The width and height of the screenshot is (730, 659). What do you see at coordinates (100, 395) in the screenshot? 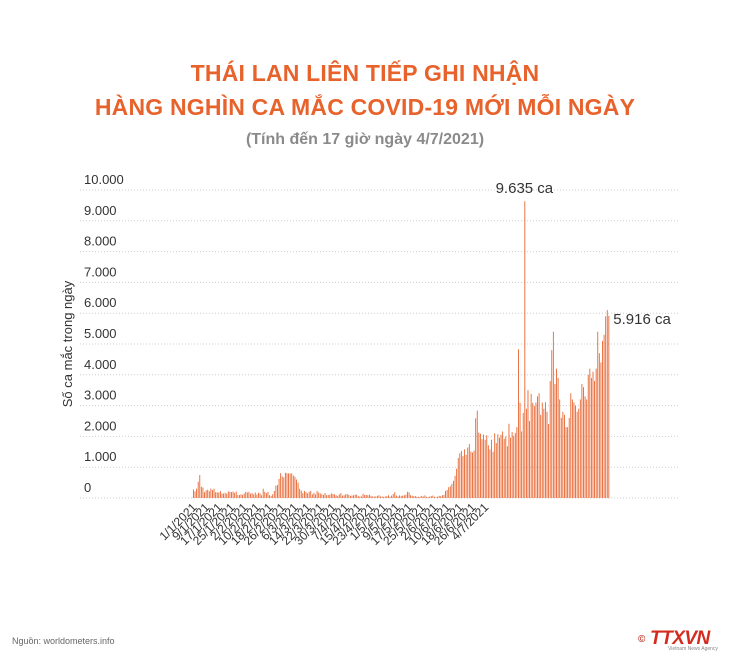
I see `y-tick-label: 3.000` at bounding box center [100, 395].